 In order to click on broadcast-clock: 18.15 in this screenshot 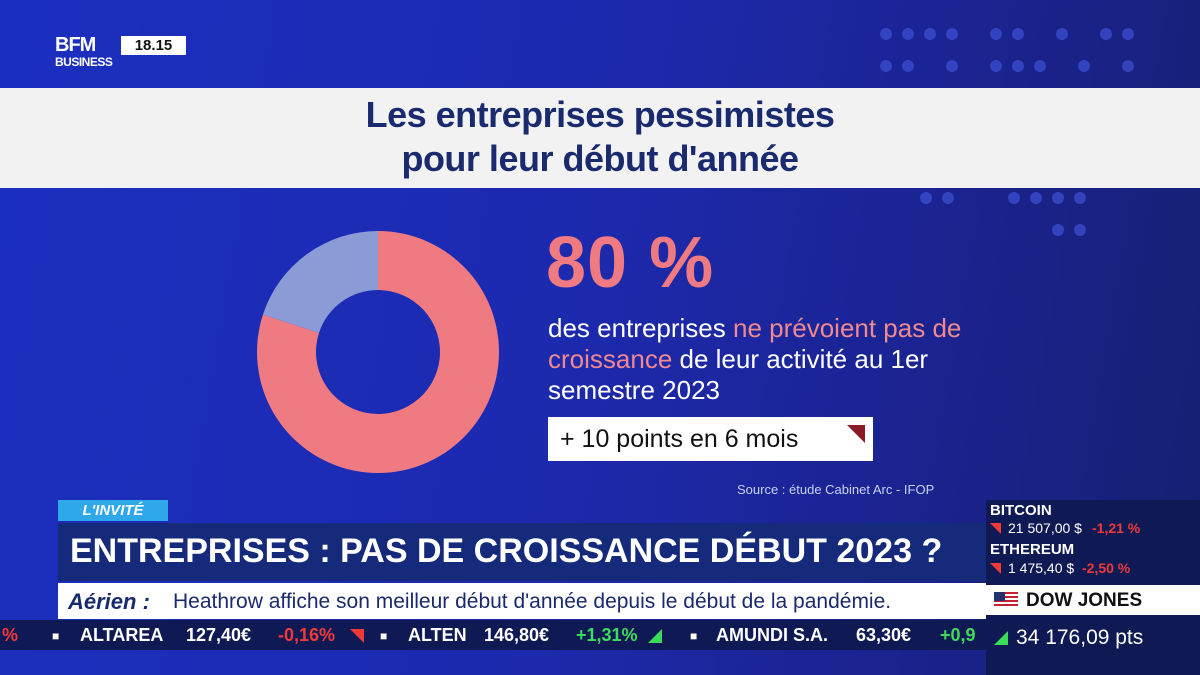, I will do `click(153, 45)`.